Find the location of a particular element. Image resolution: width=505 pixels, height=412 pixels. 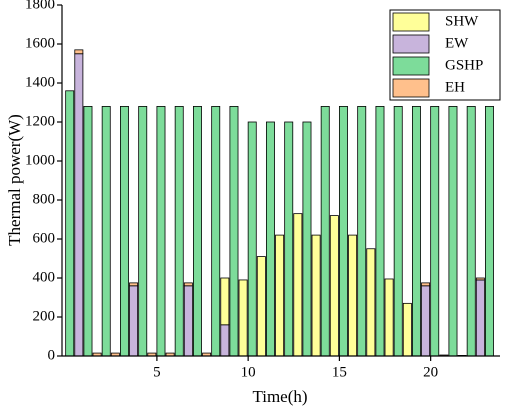

y-tick-label: 800 is located at coordinates (44, 199).